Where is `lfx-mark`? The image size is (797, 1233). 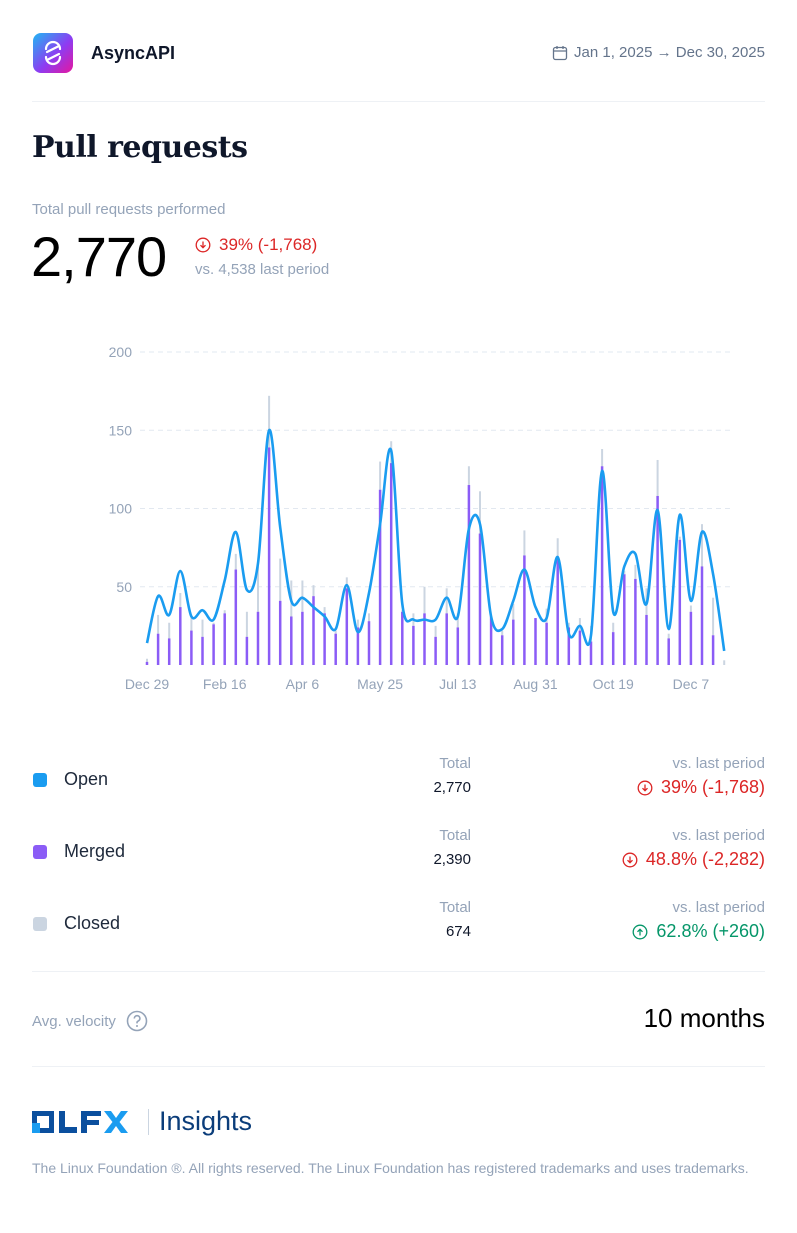 lfx-mark is located at coordinates (80, 1121).